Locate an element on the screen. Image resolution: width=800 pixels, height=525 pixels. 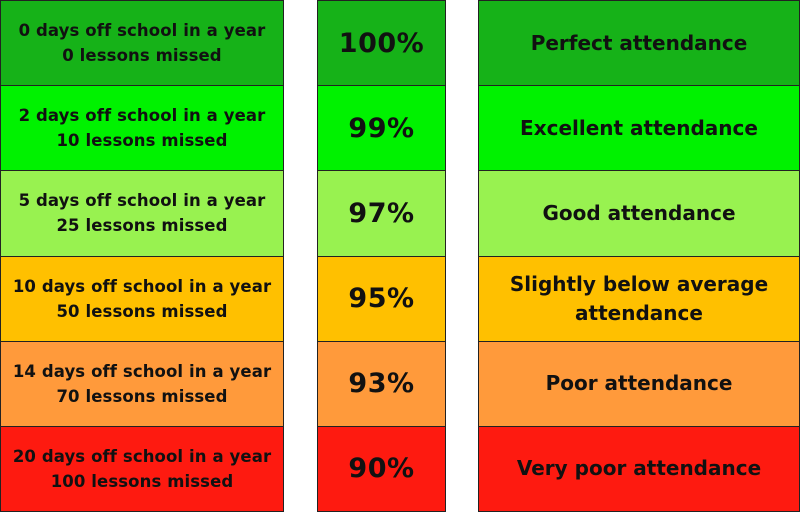
attendance-rating: Perfect attendance is located at coordinates (639, 42).